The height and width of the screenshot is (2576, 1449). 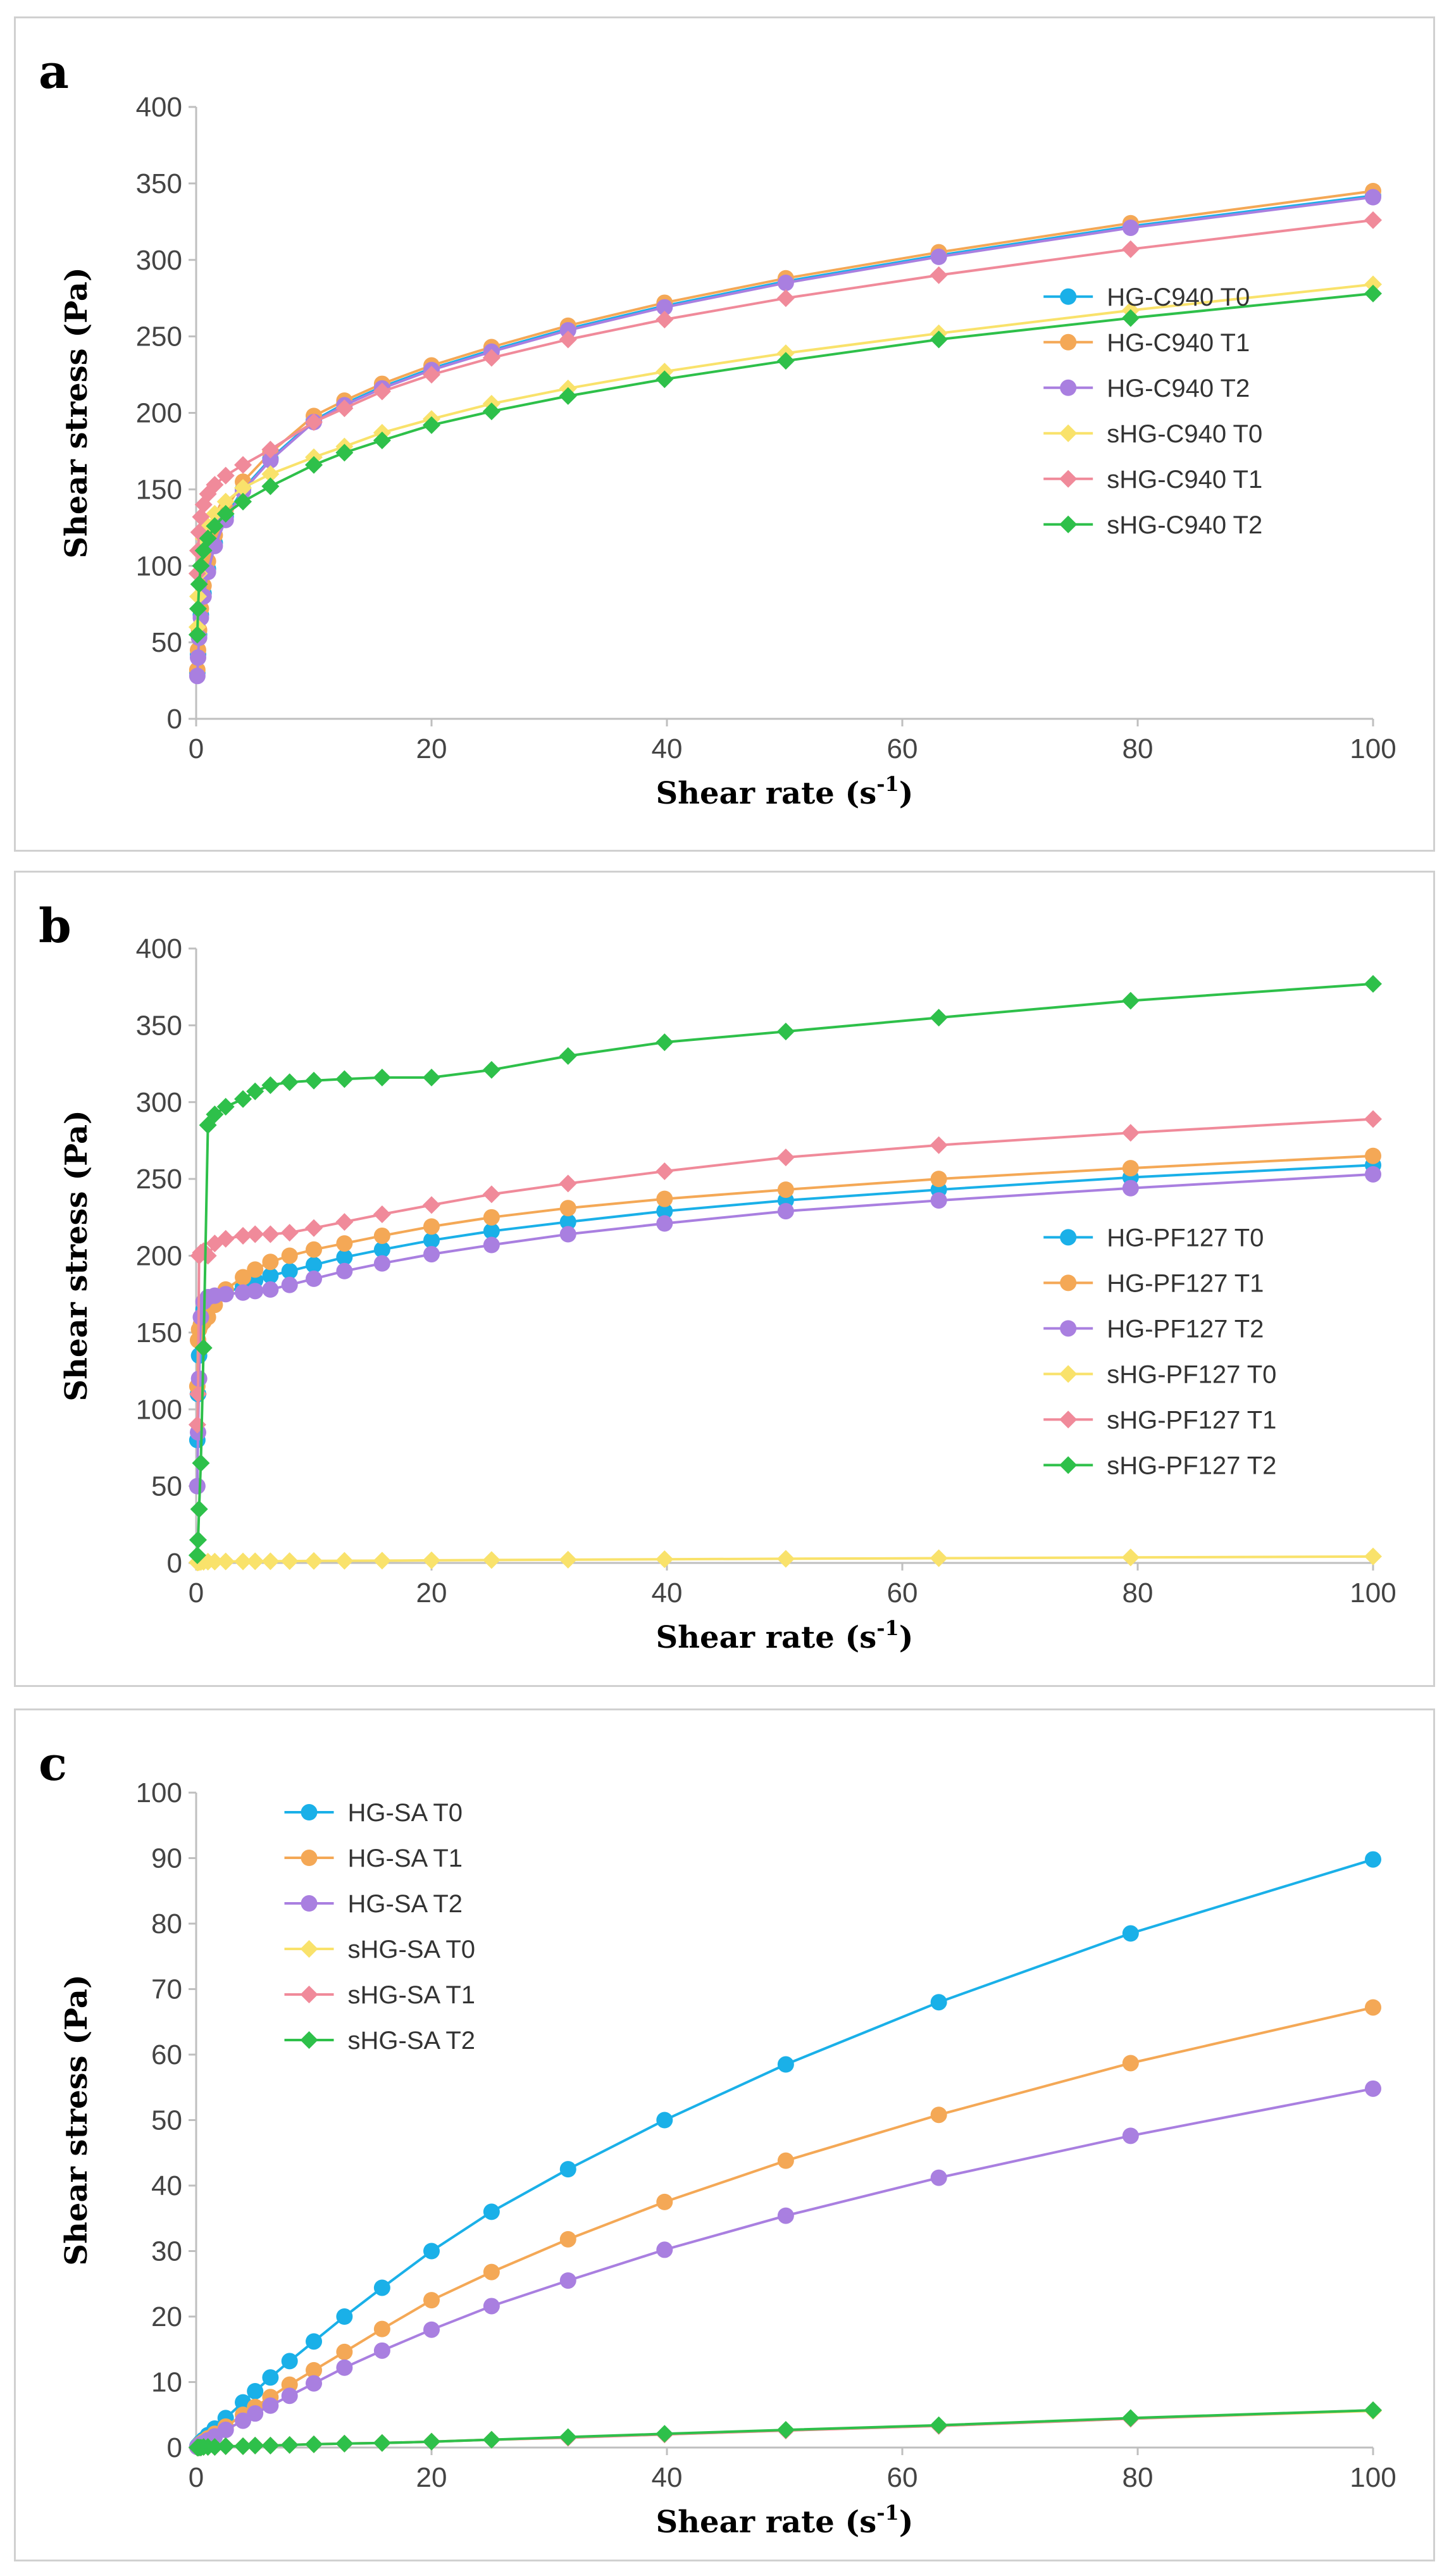 What do you see at coordinates (1185, 1329) in the screenshot?
I see `legend-label: HG-PF127 T2` at bounding box center [1185, 1329].